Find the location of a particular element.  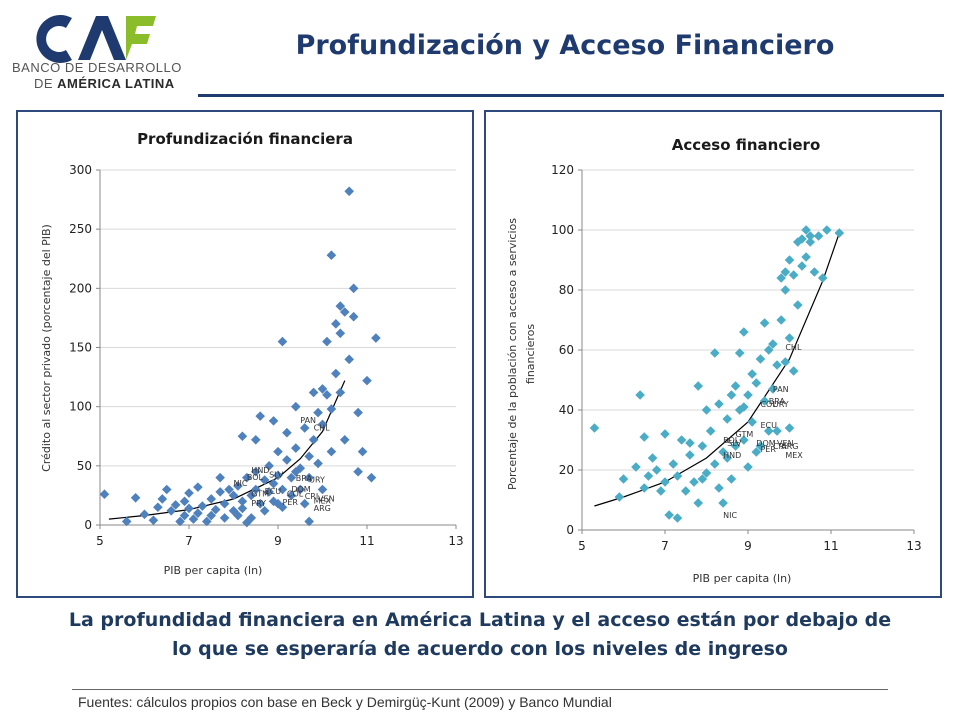

y-tick-label: 100 is located at coordinates (562, 230).